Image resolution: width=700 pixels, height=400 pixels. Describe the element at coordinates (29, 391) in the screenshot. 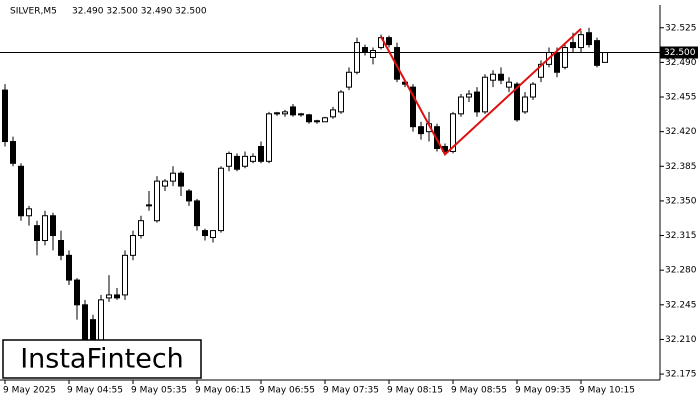

I see `x-tick-label: 9 May 2025` at that location.